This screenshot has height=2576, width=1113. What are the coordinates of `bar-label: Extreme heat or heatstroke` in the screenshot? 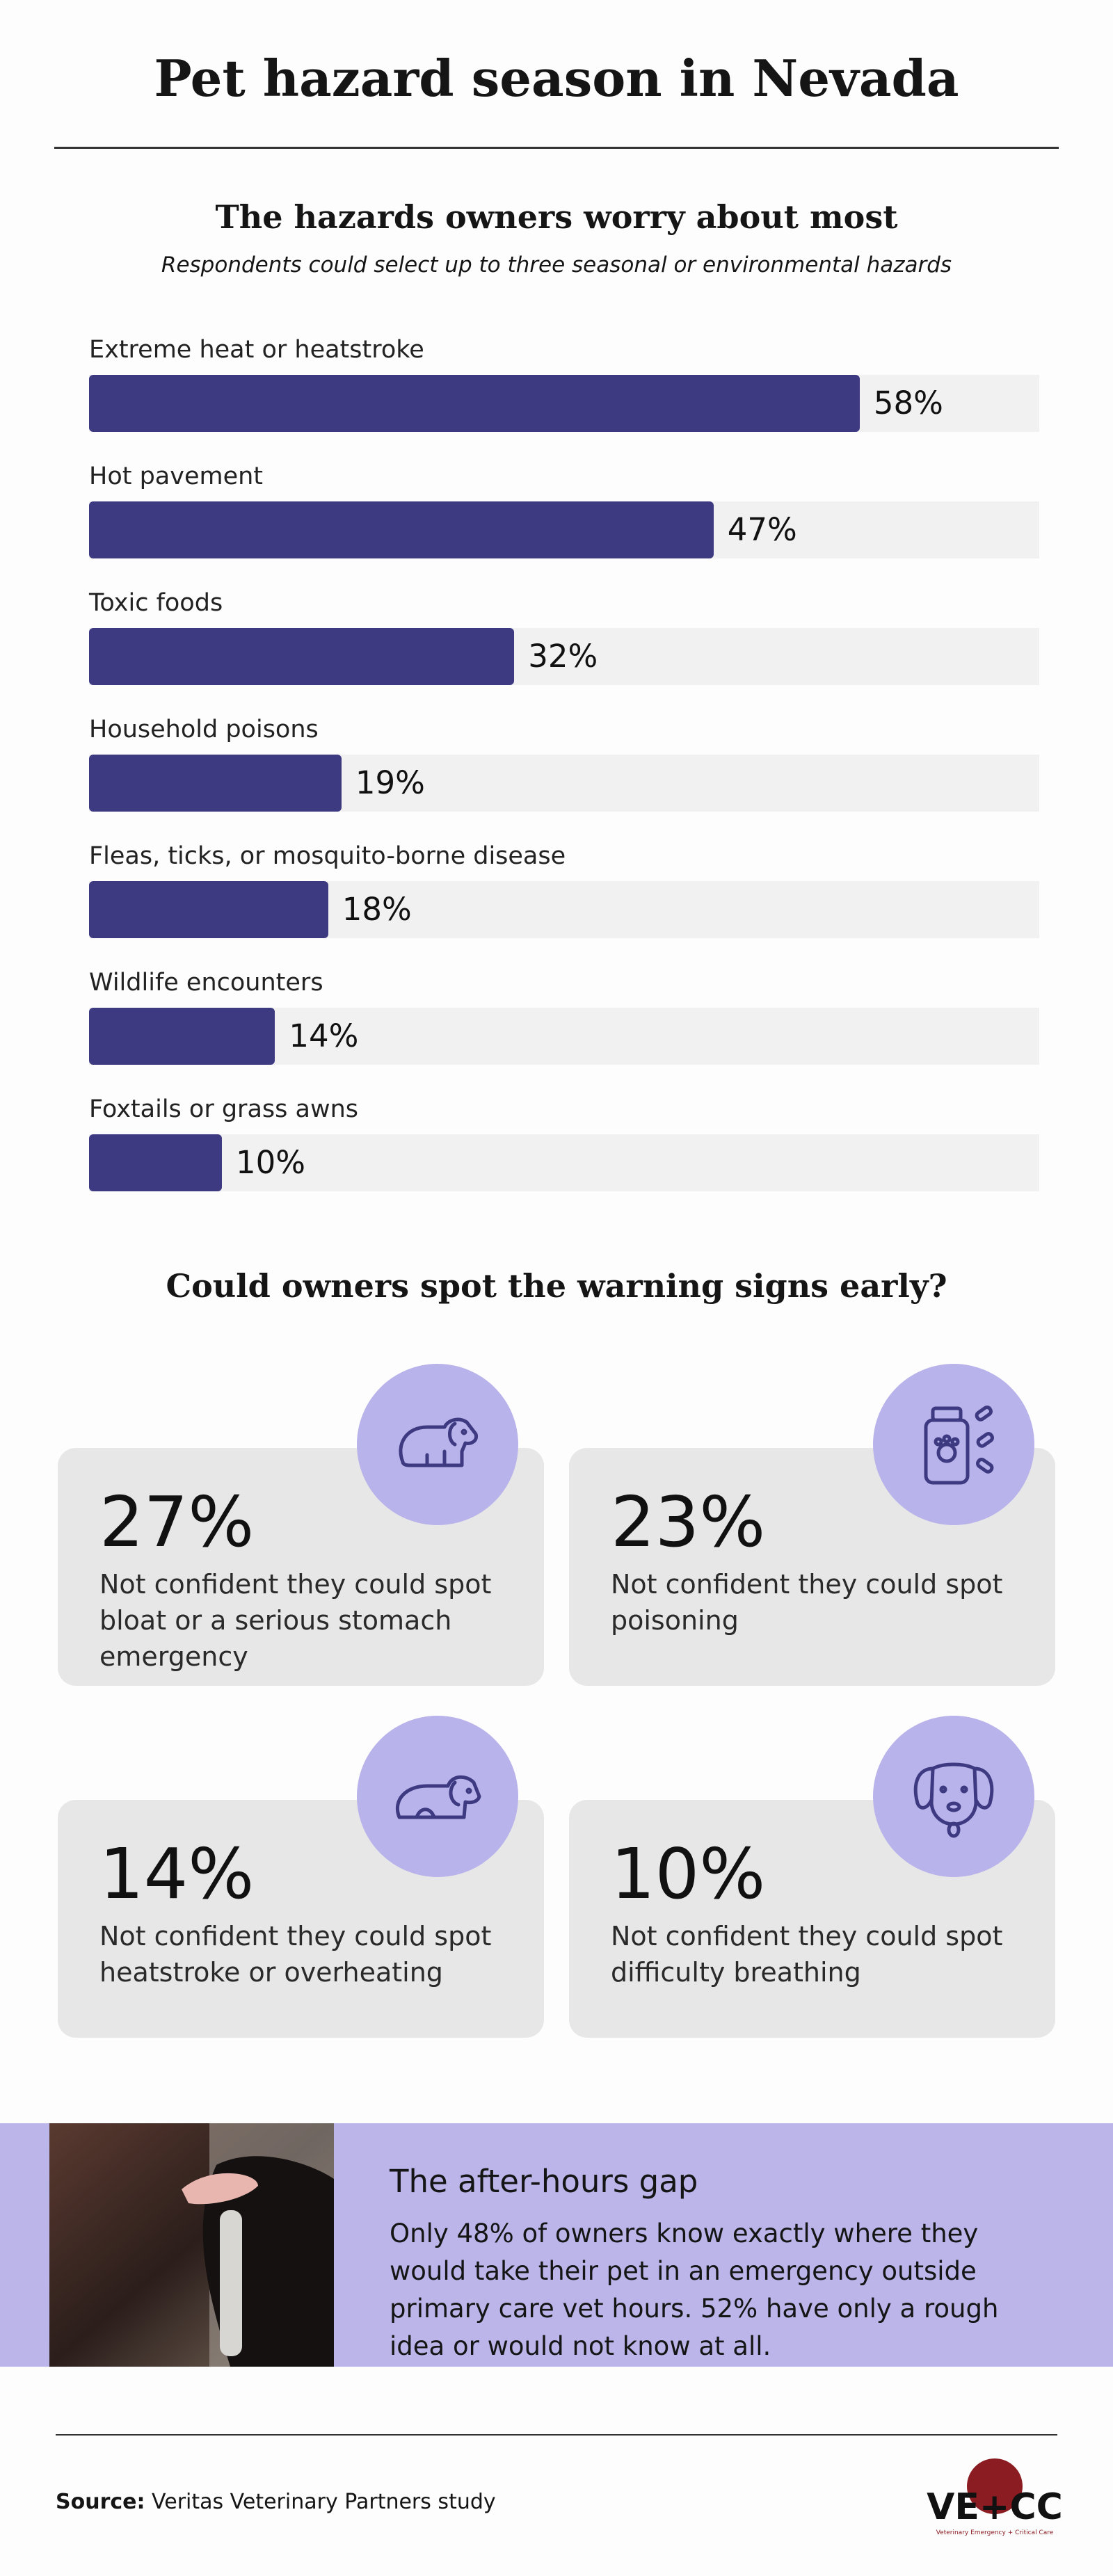 It's located at (256, 350).